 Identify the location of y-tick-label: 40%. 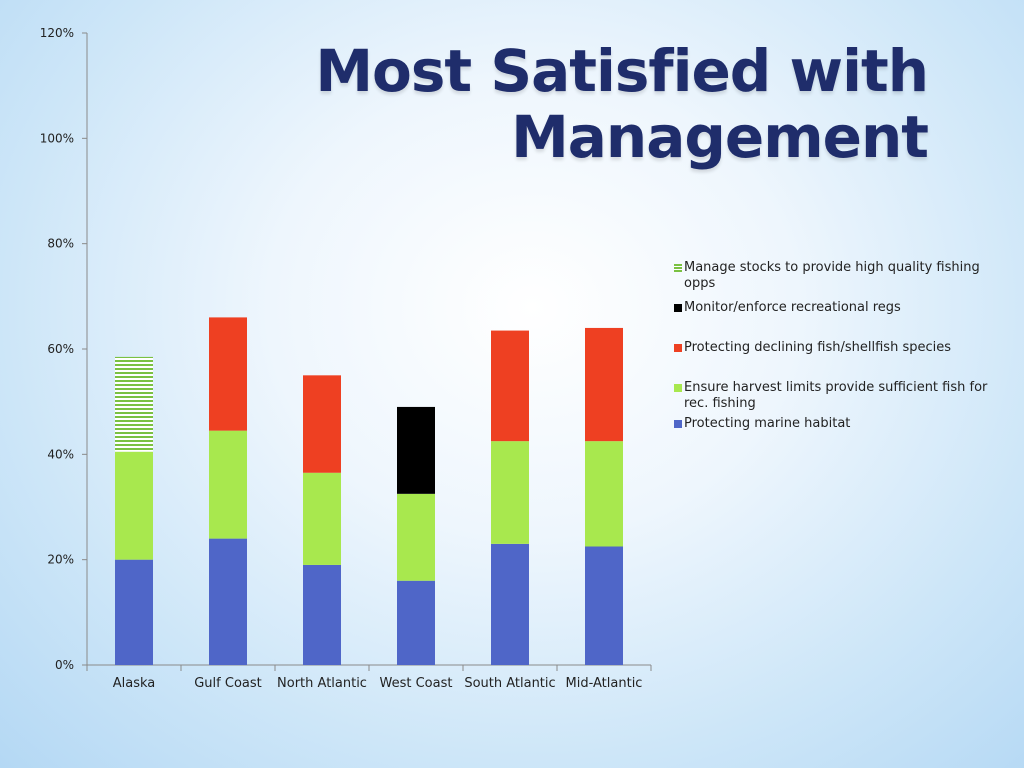
(60, 454).